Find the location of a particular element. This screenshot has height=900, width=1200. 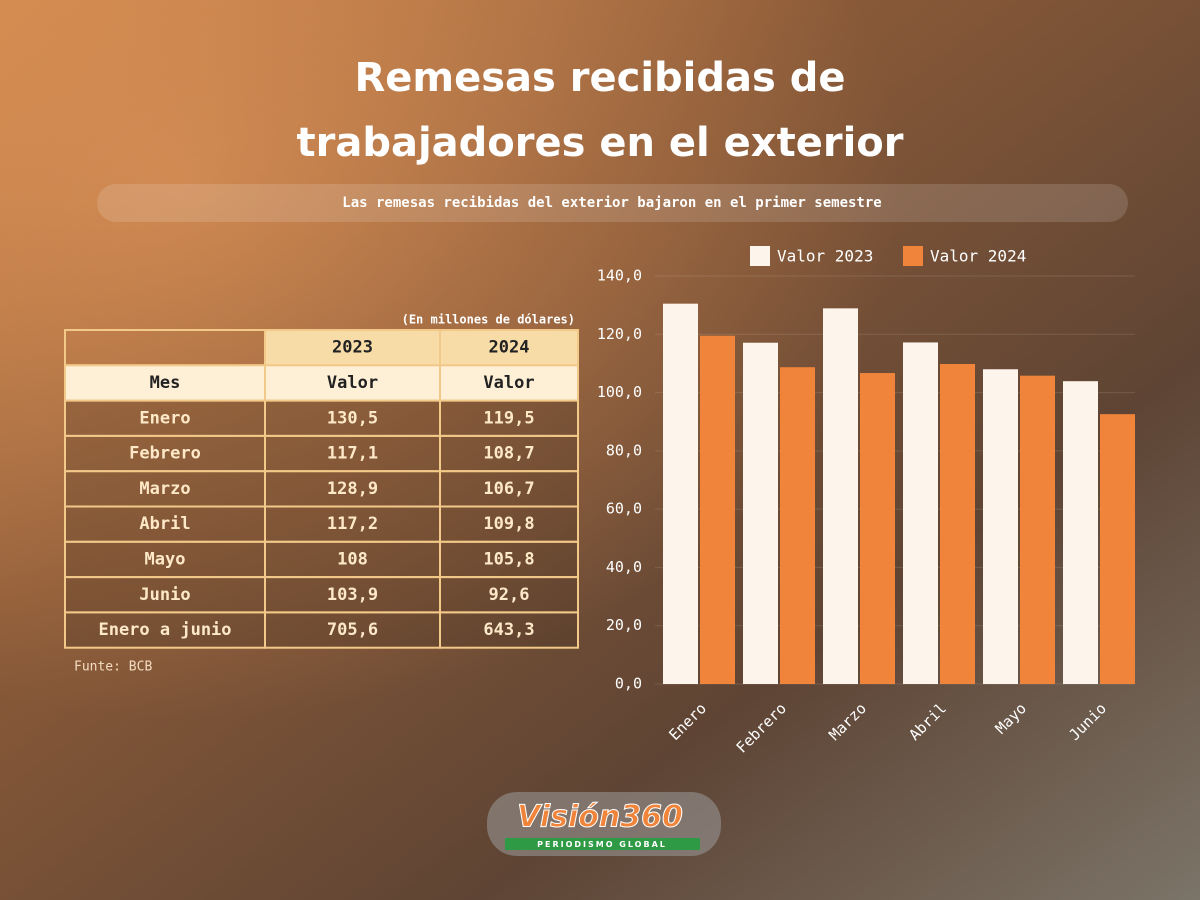

table-note: (En millones de dólares) is located at coordinates (488, 320).